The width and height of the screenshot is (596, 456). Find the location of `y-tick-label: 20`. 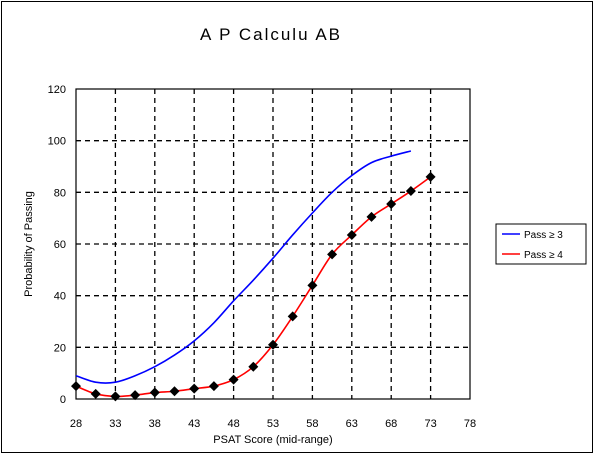

y-tick-label: 20 is located at coordinates (60, 348).